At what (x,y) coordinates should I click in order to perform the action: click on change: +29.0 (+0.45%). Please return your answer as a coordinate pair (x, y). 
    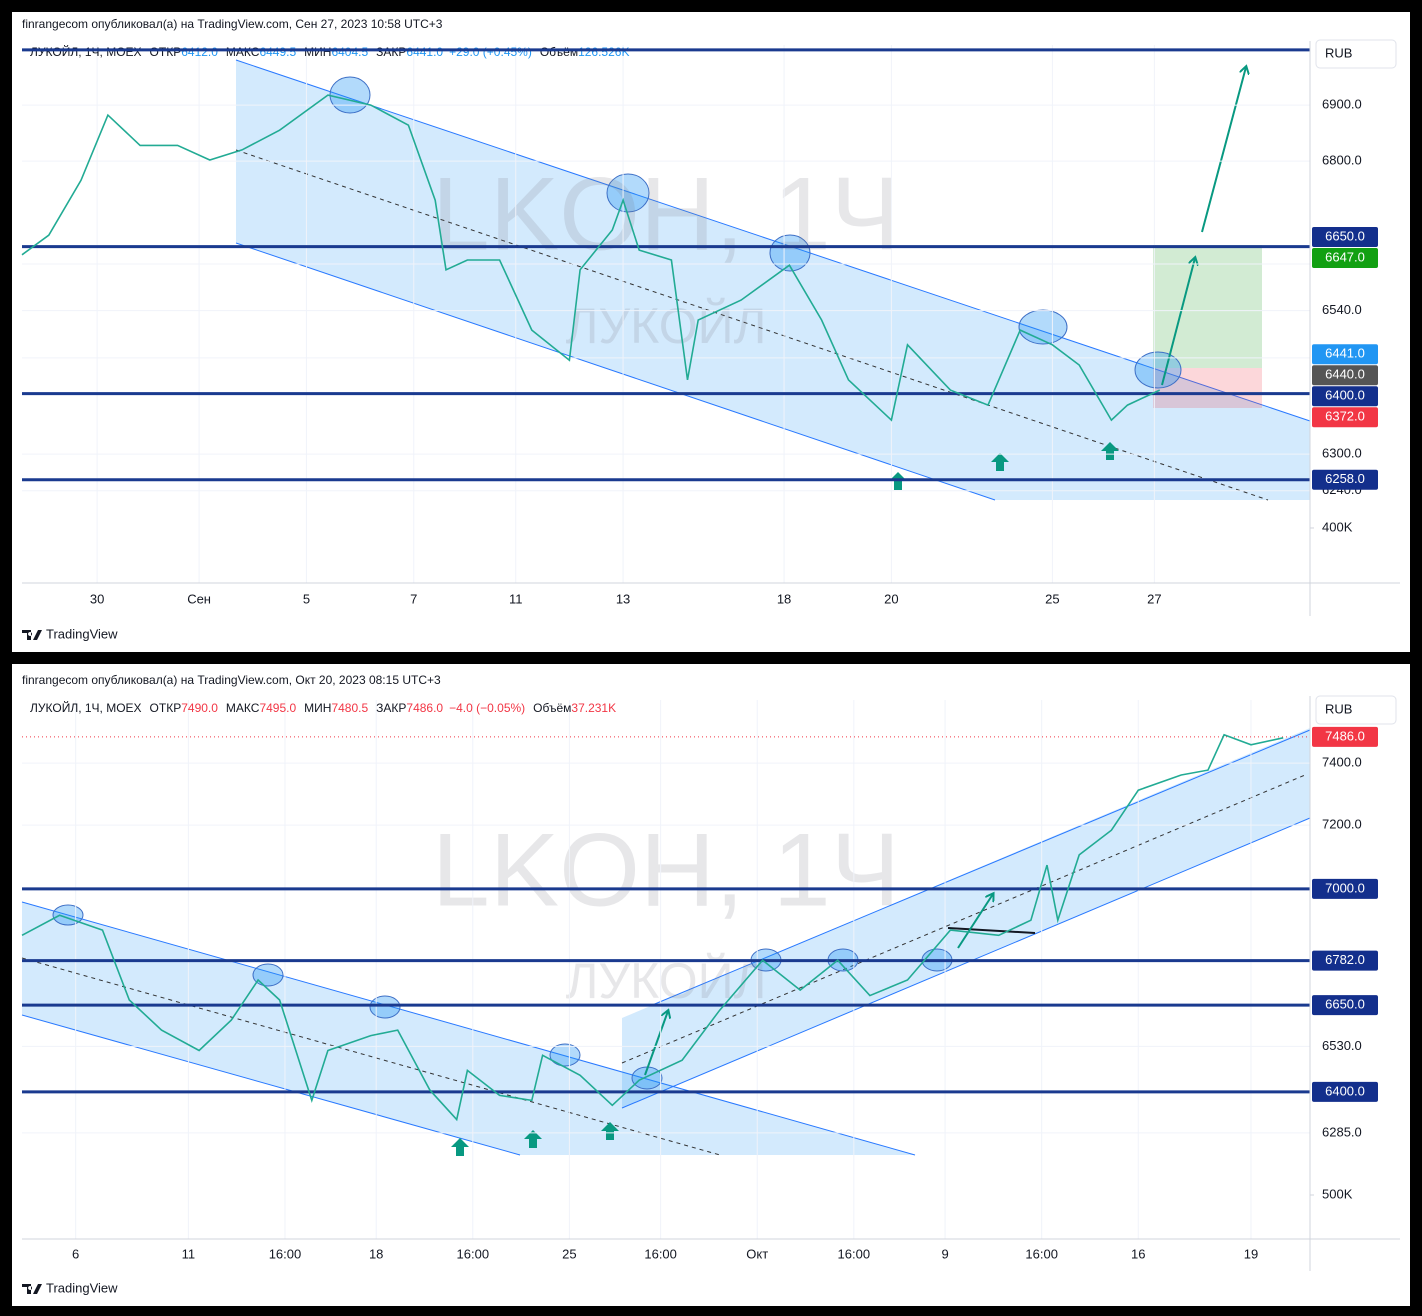
    Looking at the image, I should click on (490, 52).